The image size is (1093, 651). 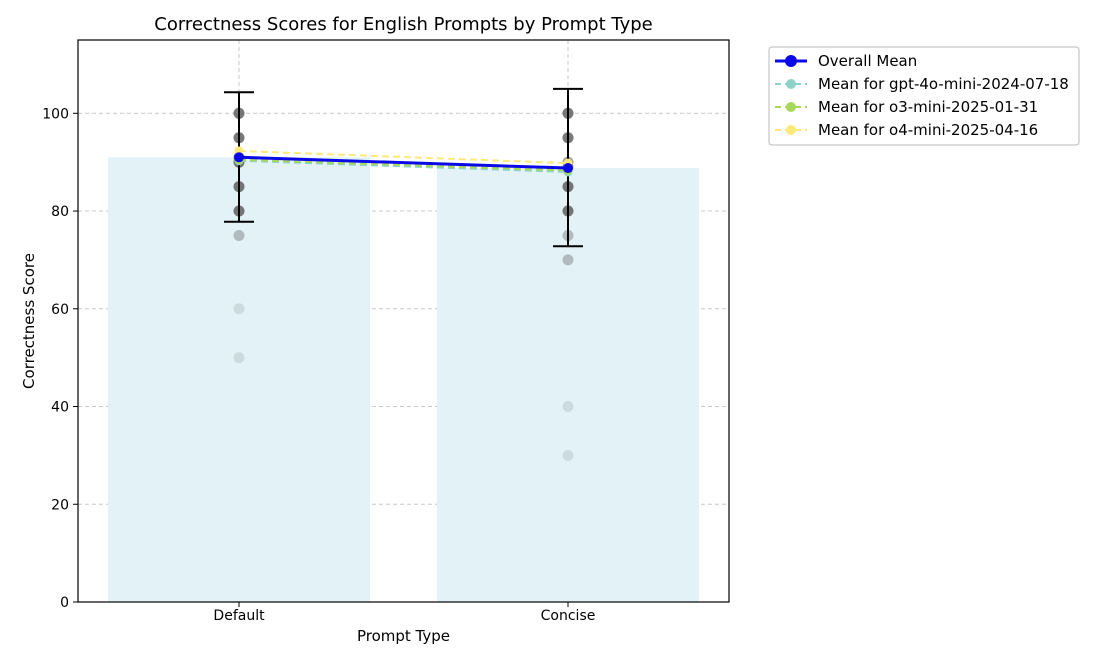 What do you see at coordinates (943, 84) in the screenshot?
I see `legend-label: Mean for gpt-4o-mini-2024-07-18` at bounding box center [943, 84].